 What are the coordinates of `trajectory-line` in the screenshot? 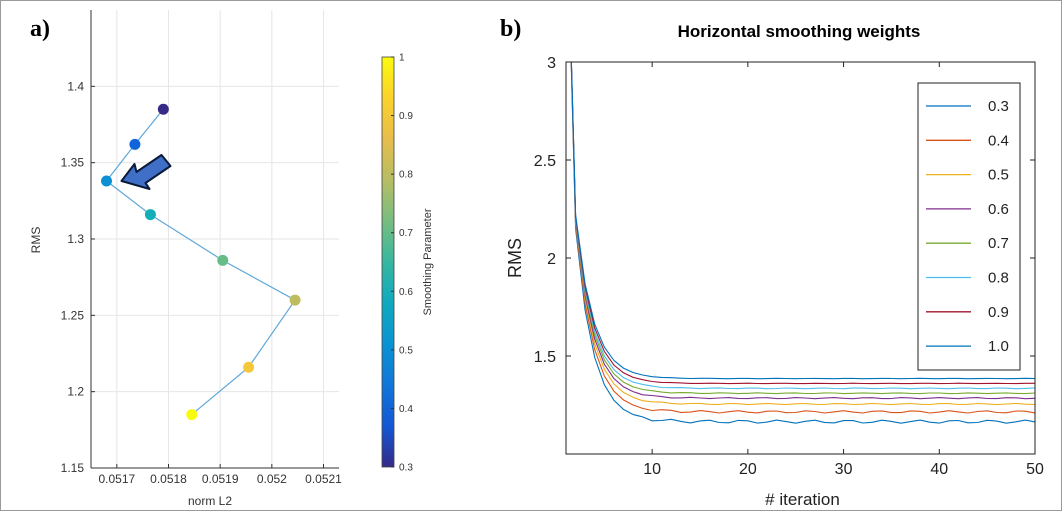 It's located at (200, 262).